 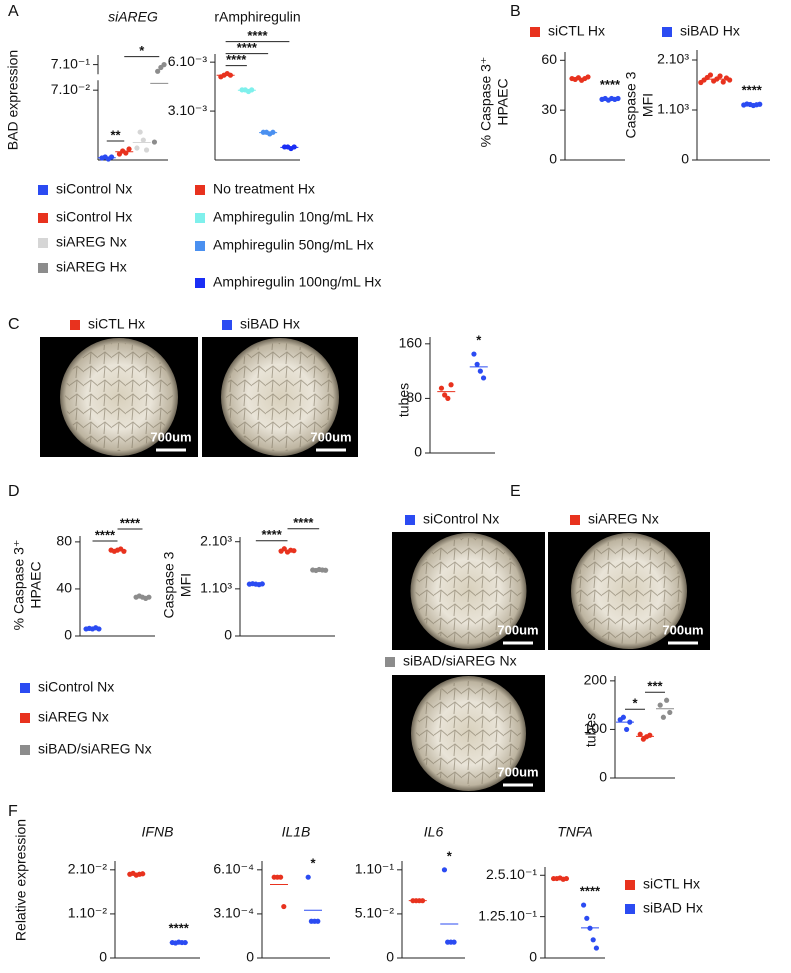 What do you see at coordinates (264, 189) in the screenshot?
I see `legend-label: No treatment Hx` at bounding box center [264, 189].